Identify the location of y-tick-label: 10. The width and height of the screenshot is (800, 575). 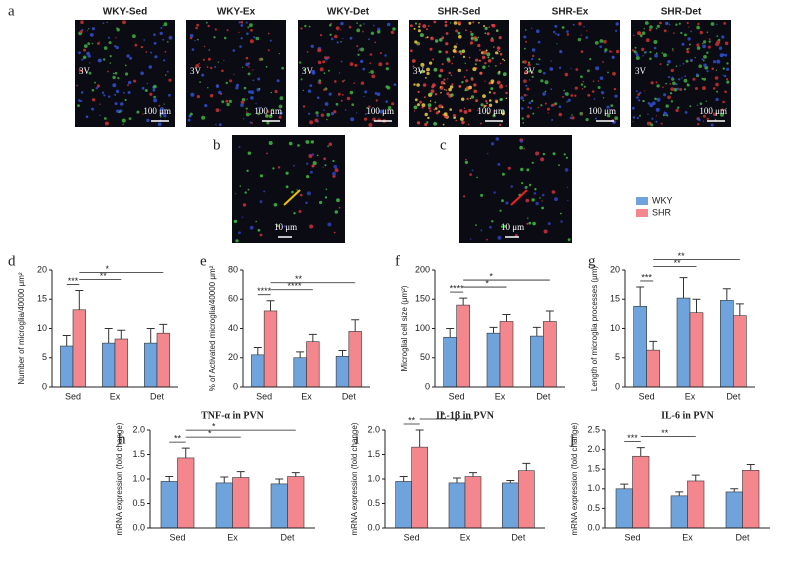
(615, 328).